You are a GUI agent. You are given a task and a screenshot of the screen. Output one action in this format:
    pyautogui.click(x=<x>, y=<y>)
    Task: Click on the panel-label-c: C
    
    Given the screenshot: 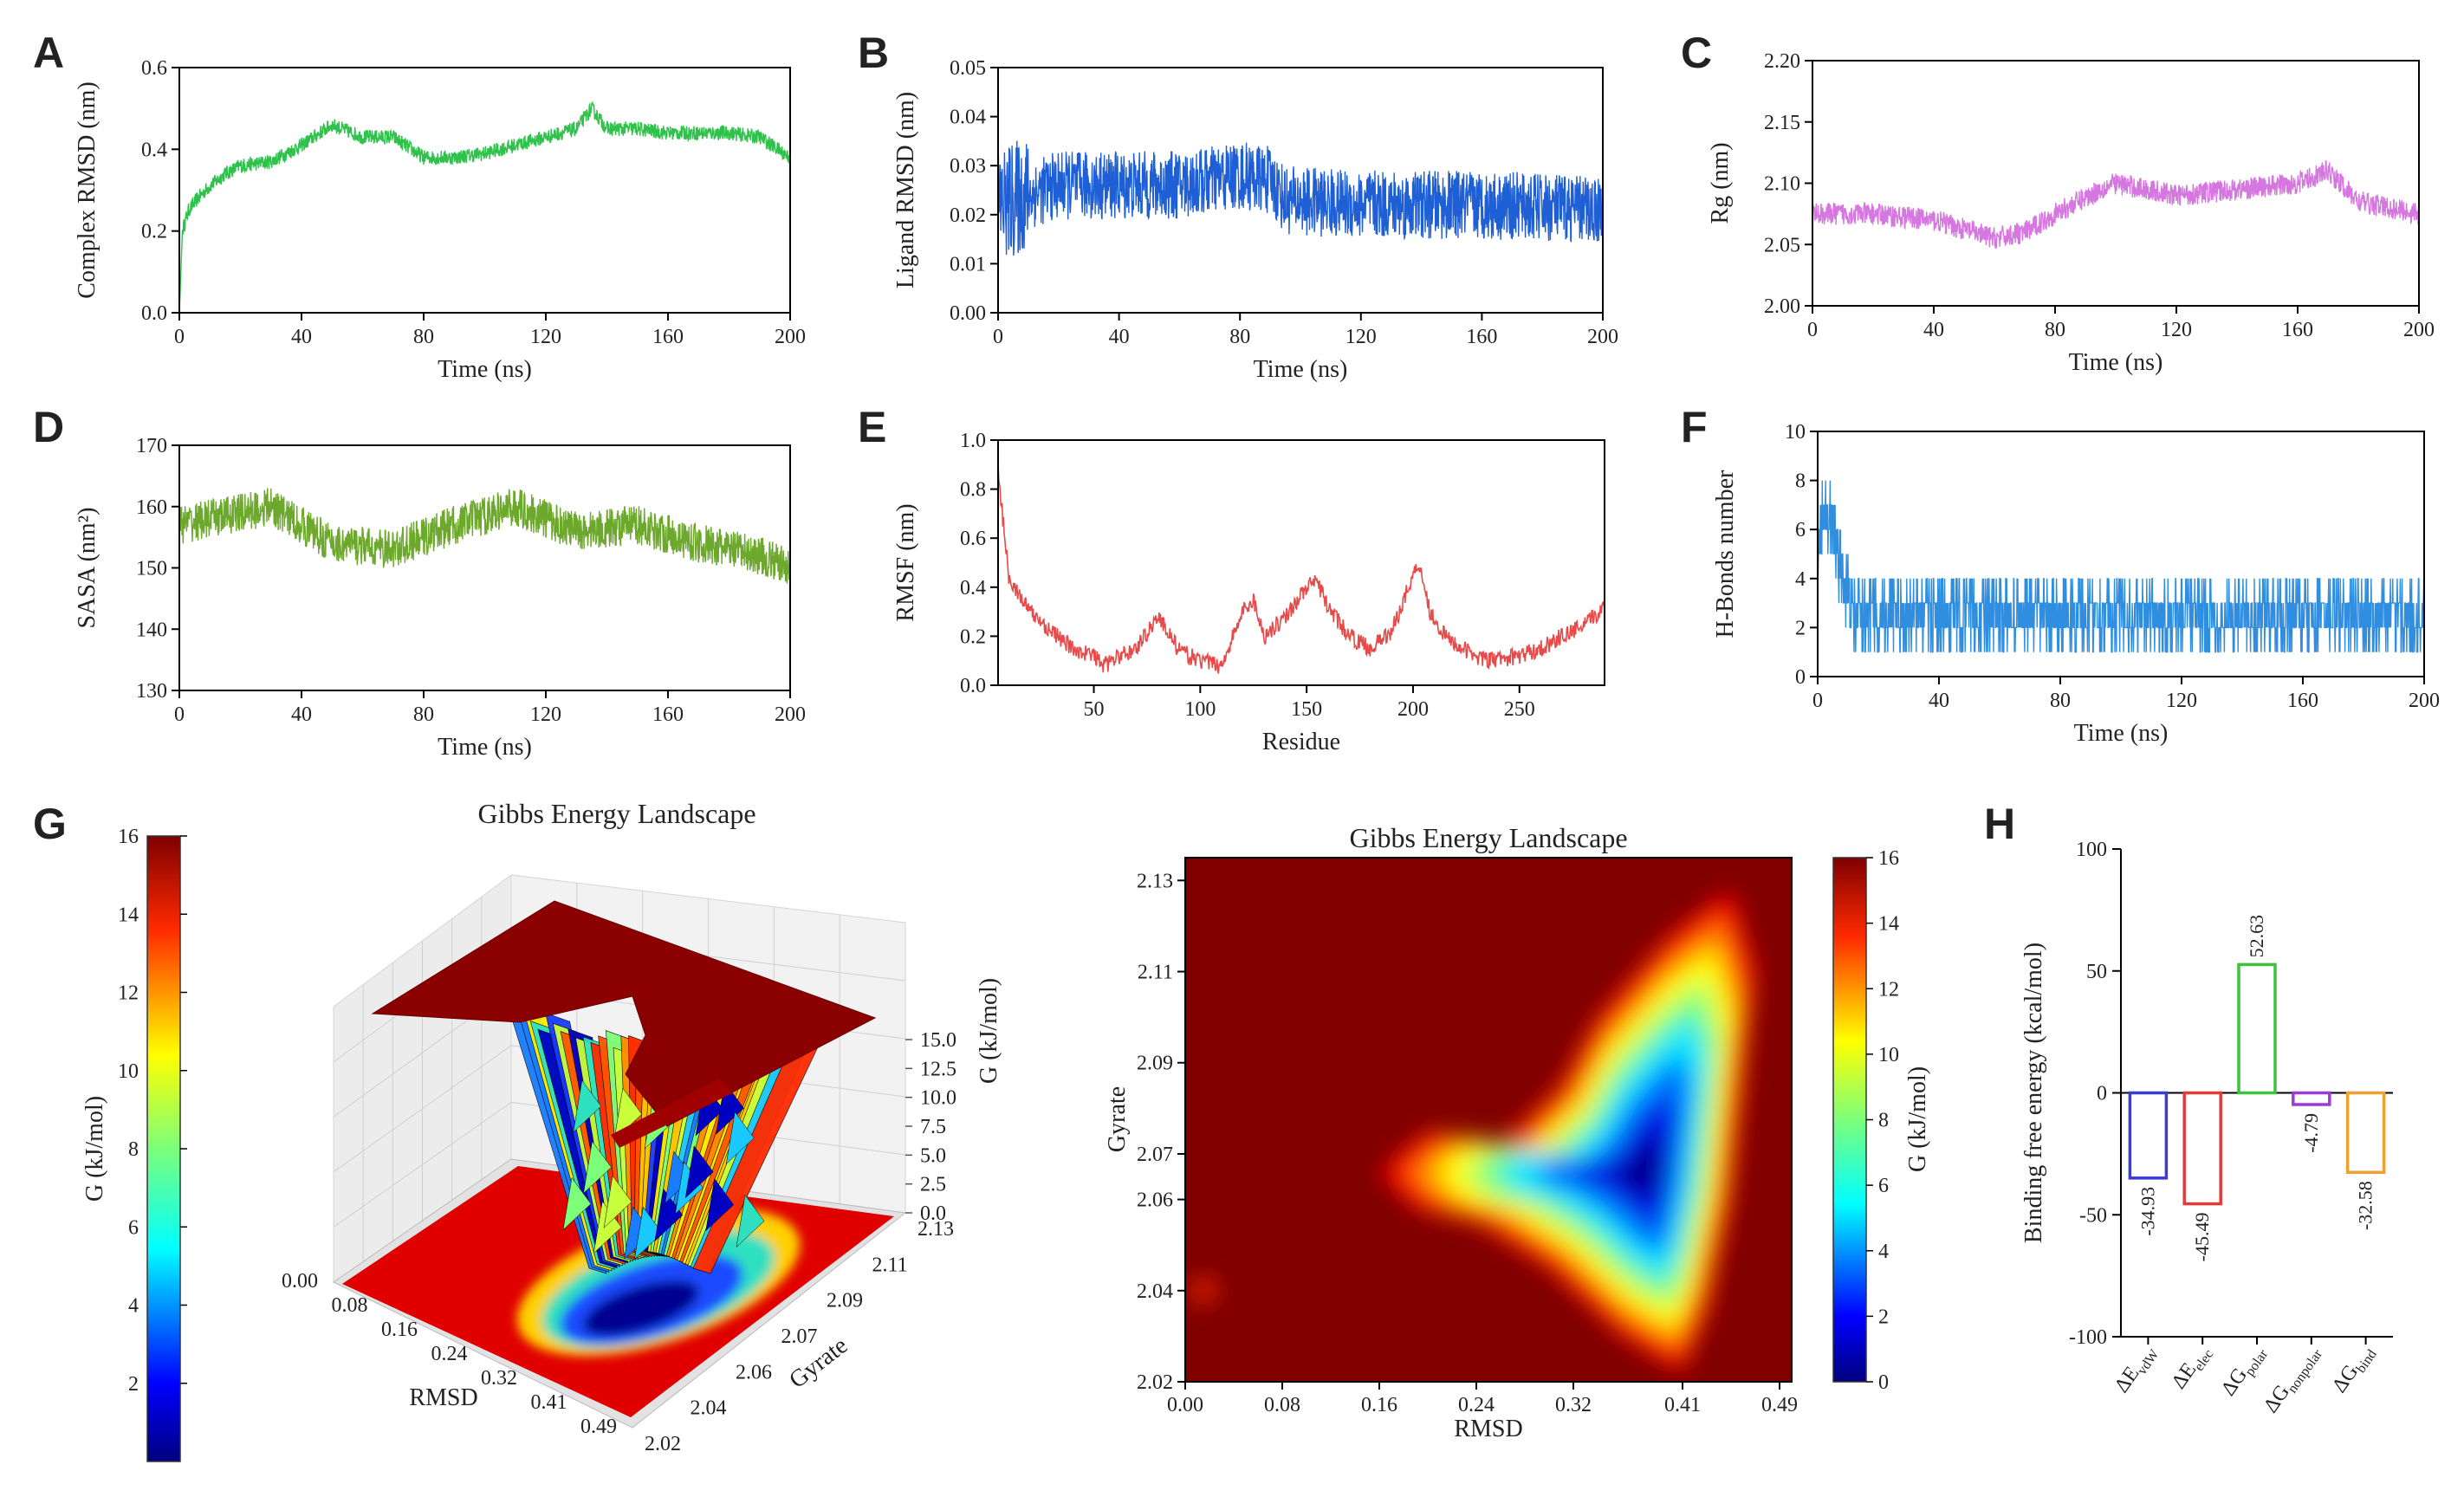 What is the action you would take?
    pyautogui.click(x=1697, y=53)
    